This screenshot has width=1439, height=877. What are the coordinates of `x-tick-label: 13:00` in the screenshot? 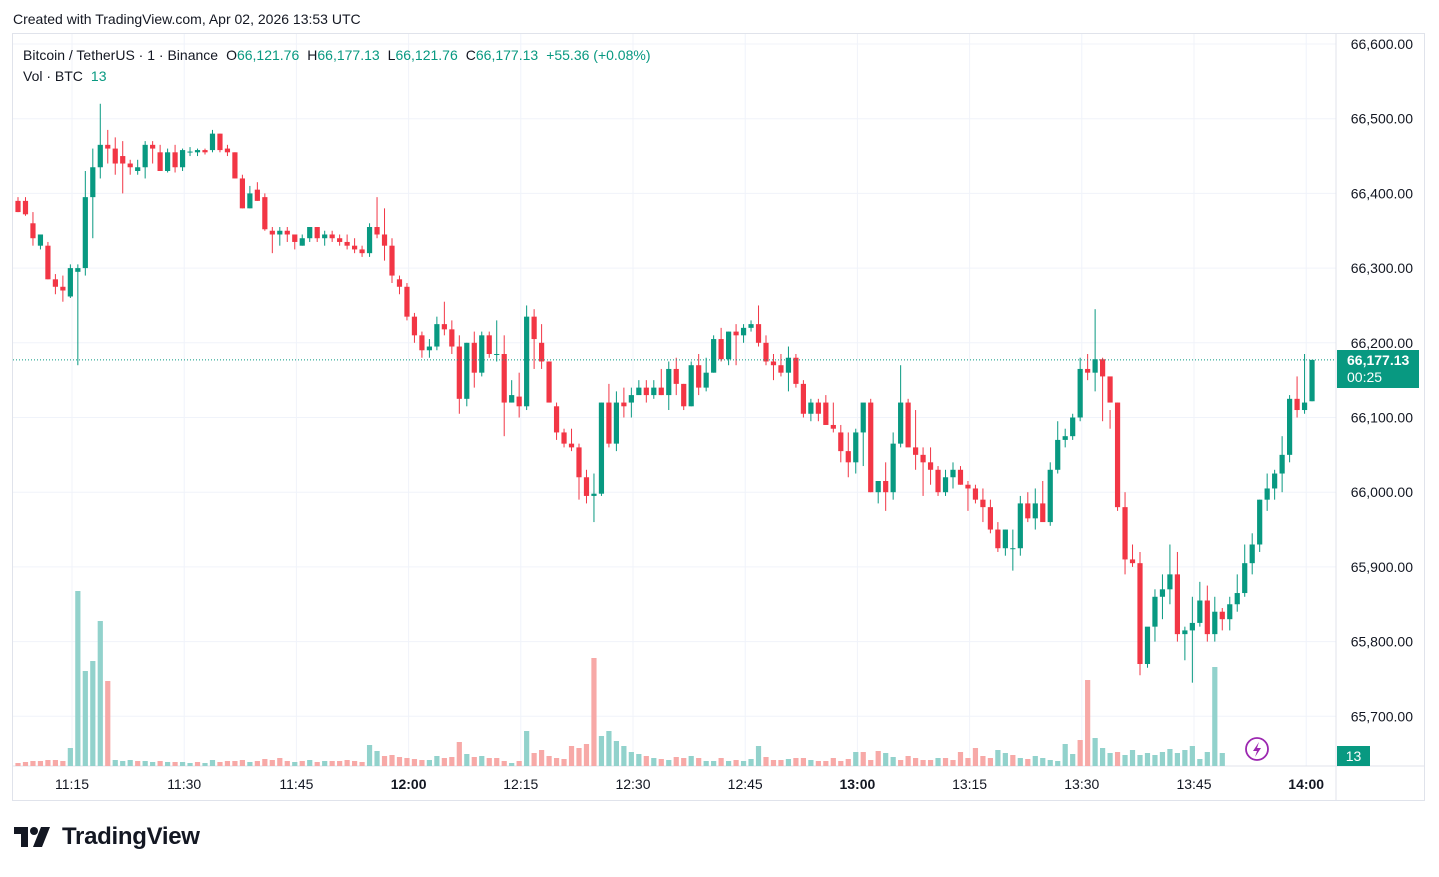 It's located at (857, 784).